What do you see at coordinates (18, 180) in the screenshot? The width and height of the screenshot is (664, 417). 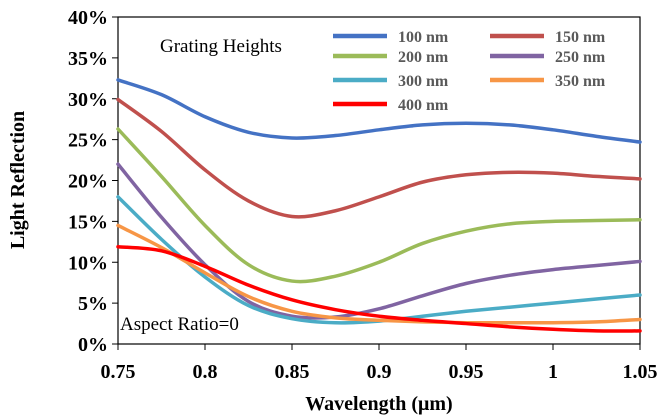 I see `y-axis-title: Light Reflection` at bounding box center [18, 180].